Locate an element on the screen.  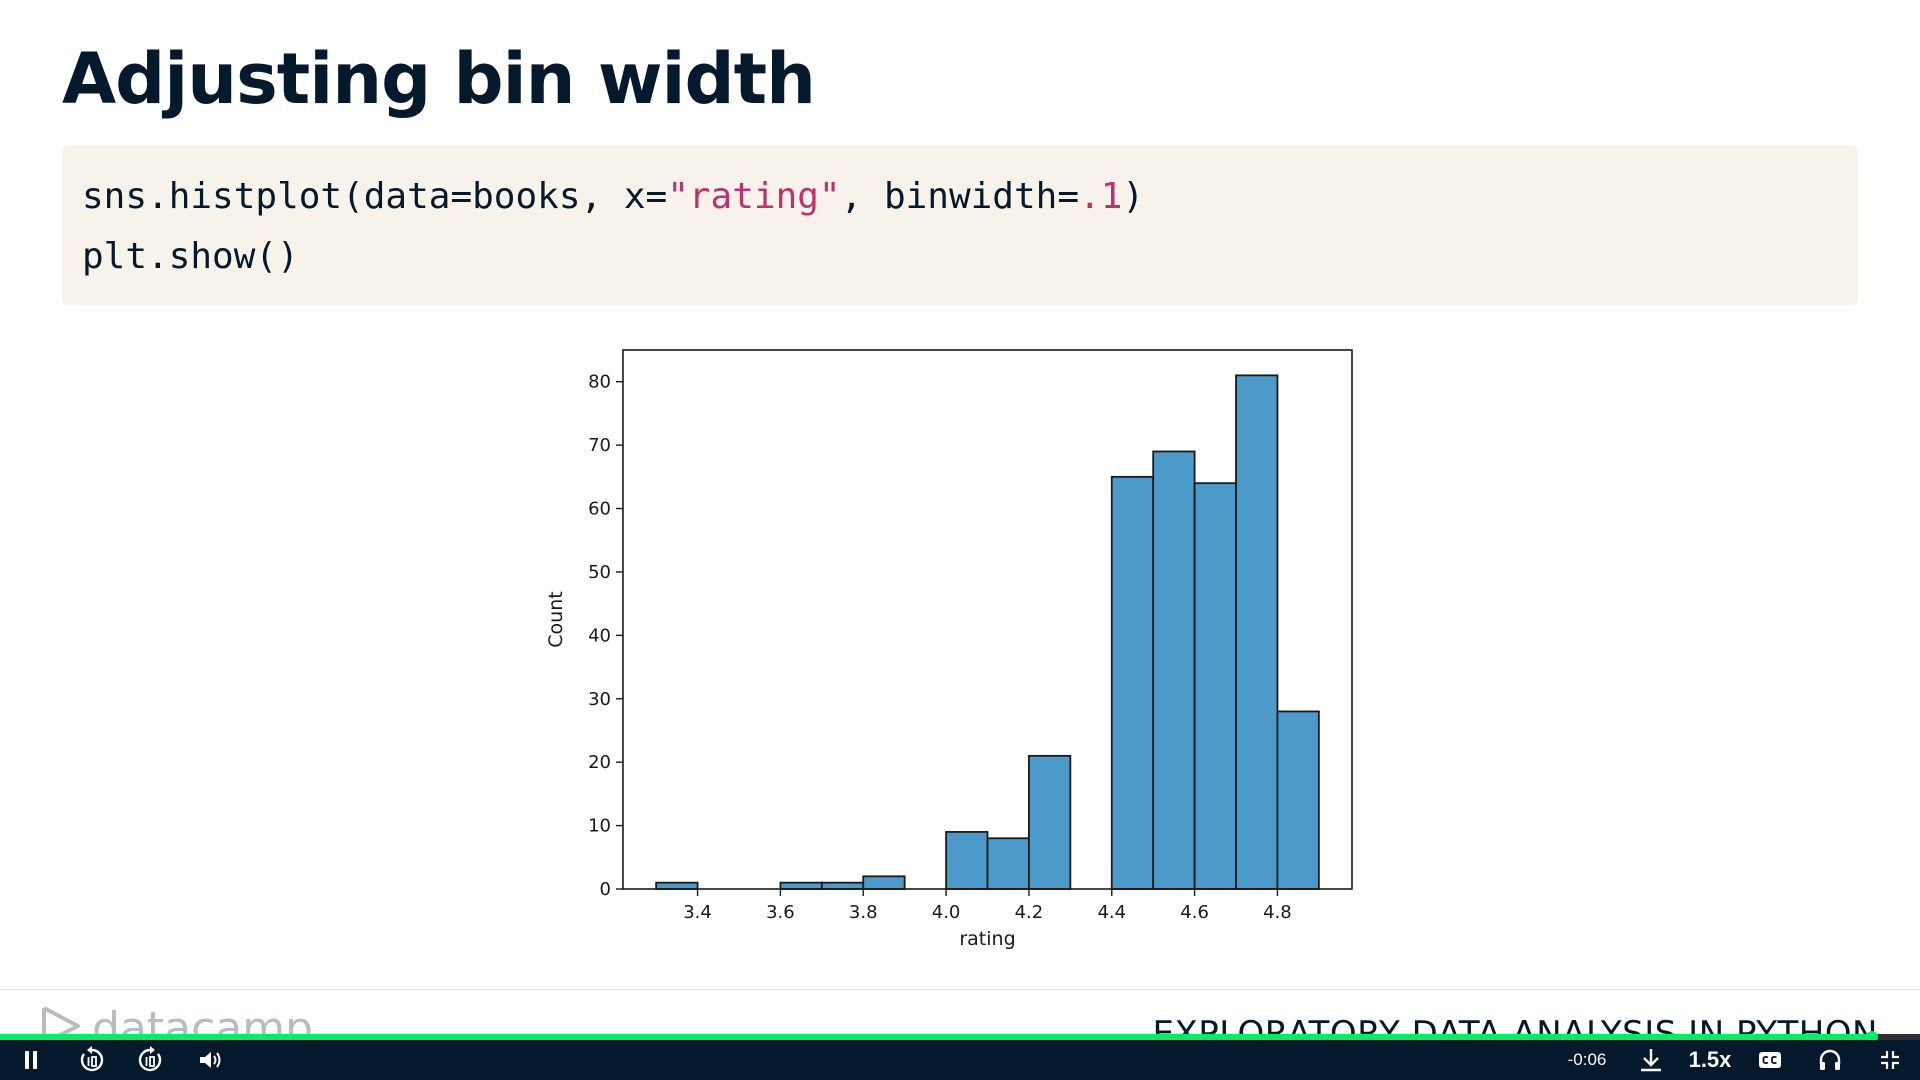
playback-speed-text: 1.5x is located at coordinates (1710, 1059).